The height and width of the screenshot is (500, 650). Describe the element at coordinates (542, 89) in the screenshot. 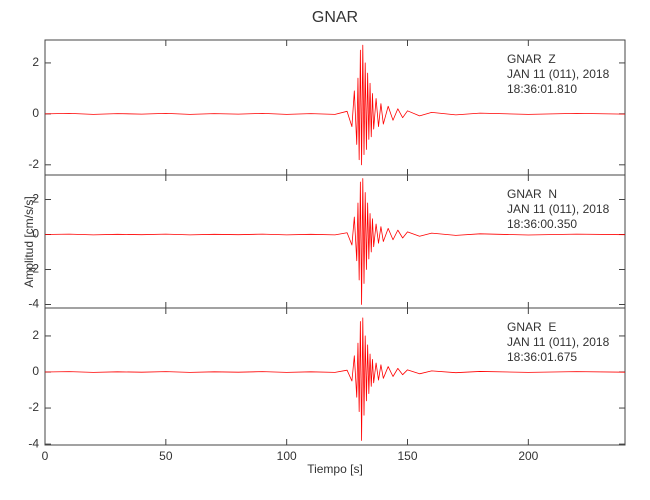

I see `annotation: 18:36:01.810` at that location.